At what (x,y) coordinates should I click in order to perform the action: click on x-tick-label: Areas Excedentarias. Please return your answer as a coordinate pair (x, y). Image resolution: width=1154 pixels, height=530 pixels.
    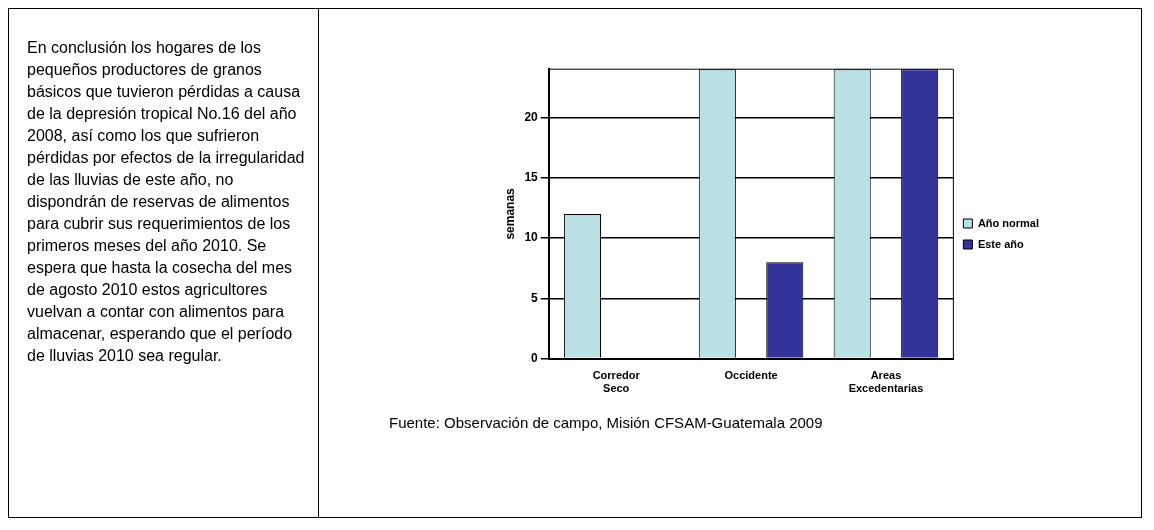
    Looking at the image, I should click on (886, 382).